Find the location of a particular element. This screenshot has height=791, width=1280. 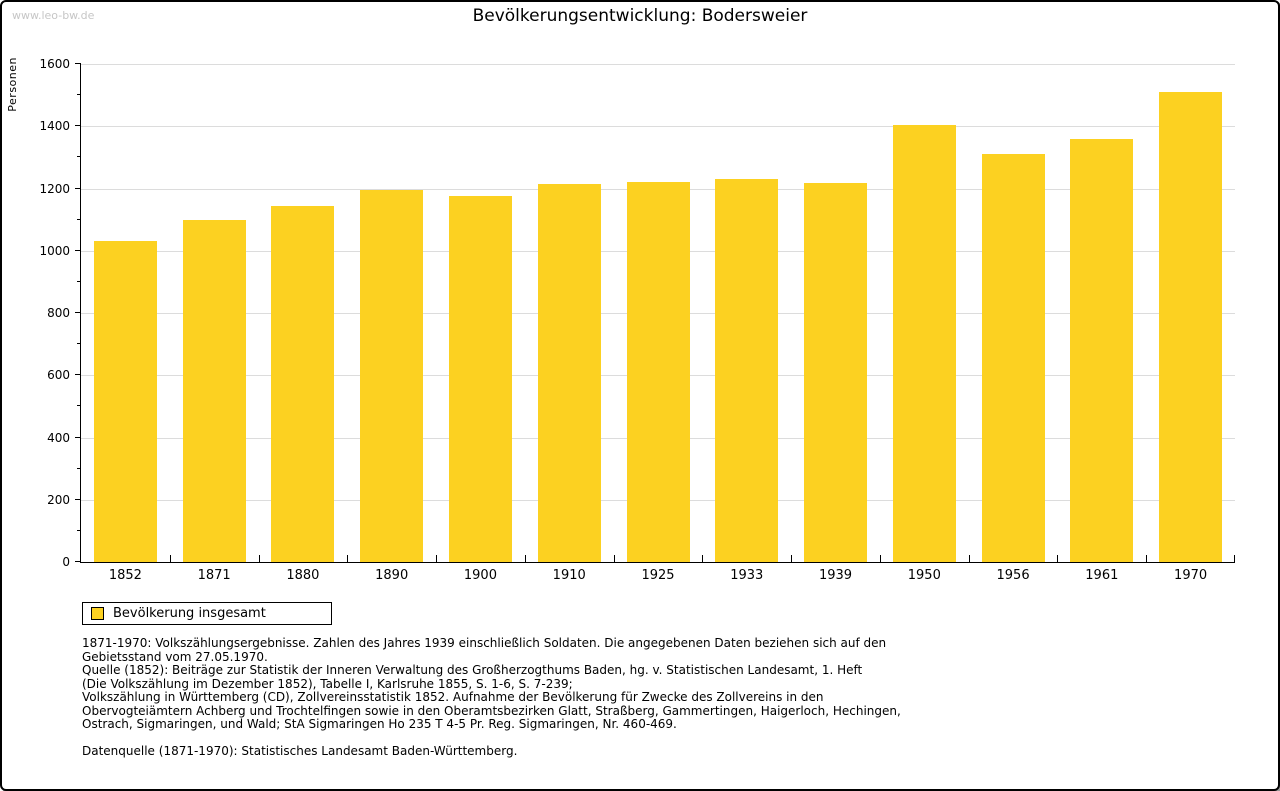

chart-title: Bevölkerungsentwicklung: Bodersweier is located at coordinates (640, 16).